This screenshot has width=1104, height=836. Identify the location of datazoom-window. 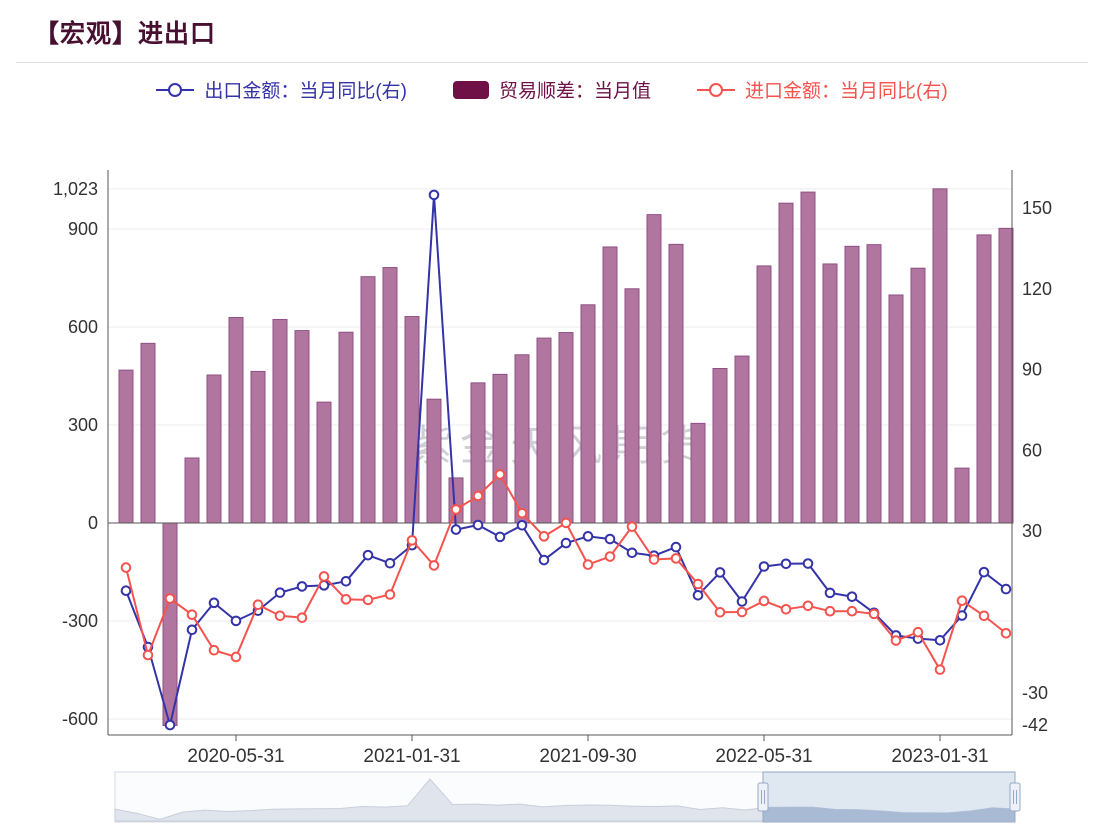
(889, 797).